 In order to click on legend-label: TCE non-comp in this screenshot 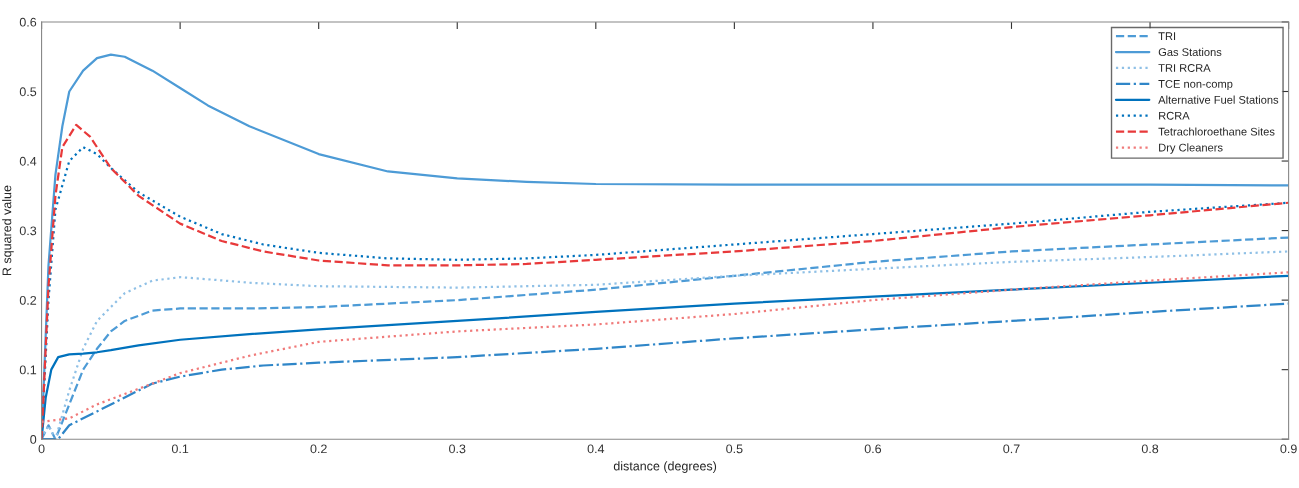, I will do `click(1195, 85)`.